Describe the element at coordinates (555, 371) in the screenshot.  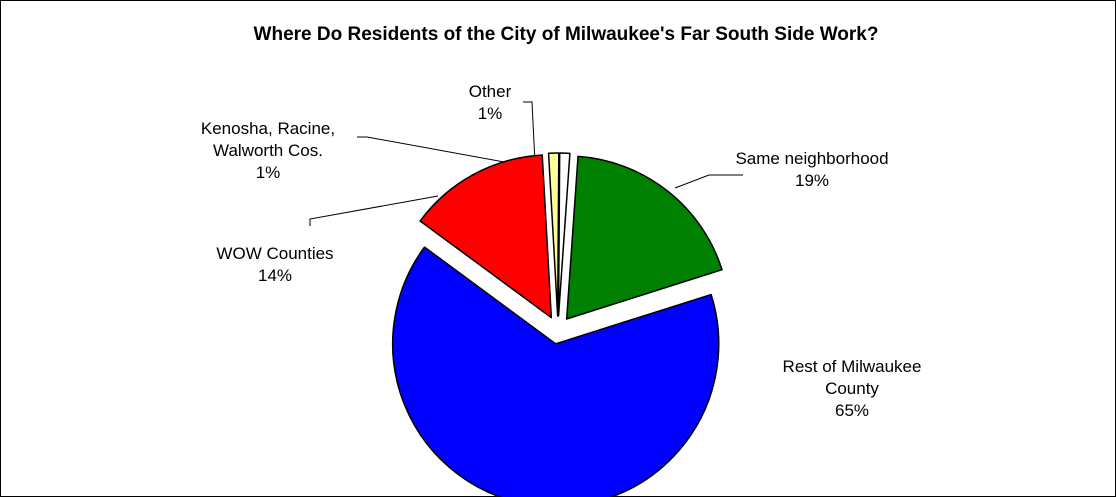
I see `pie-slice-rest` at that location.